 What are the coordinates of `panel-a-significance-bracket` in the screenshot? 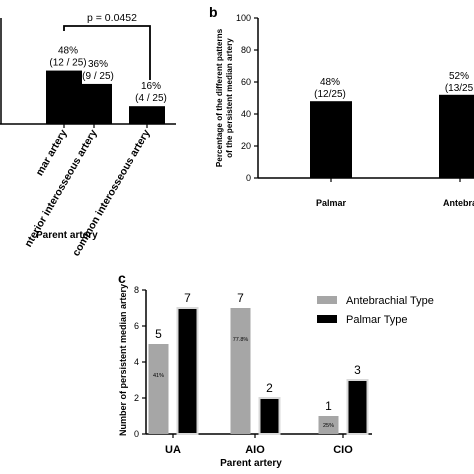 It's located at (107, 52).